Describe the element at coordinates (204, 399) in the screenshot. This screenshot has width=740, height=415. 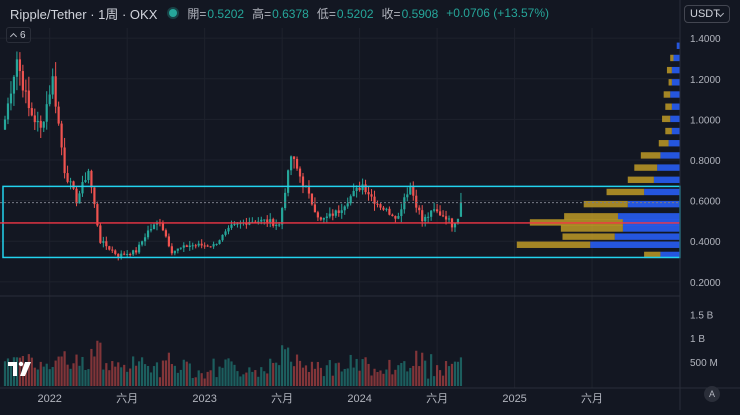
I see `time-tick-label: 2023` at that location.